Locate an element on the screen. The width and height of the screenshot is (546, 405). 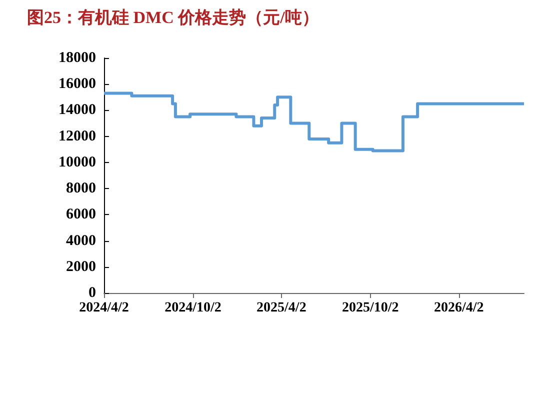
x-tick-label: 2024/4/2 is located at coordinates (104, 308).